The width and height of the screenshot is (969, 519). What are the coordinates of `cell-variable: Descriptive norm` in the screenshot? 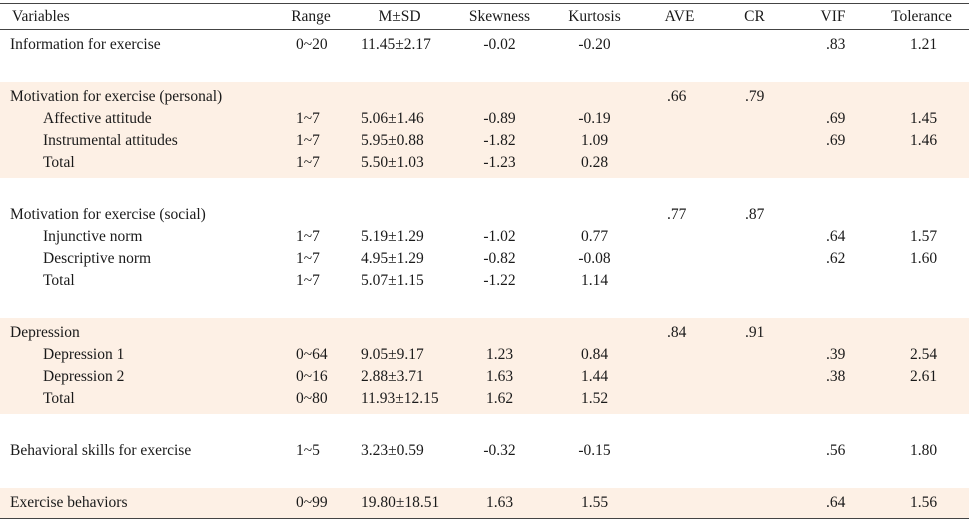 It's located at (97, 258).